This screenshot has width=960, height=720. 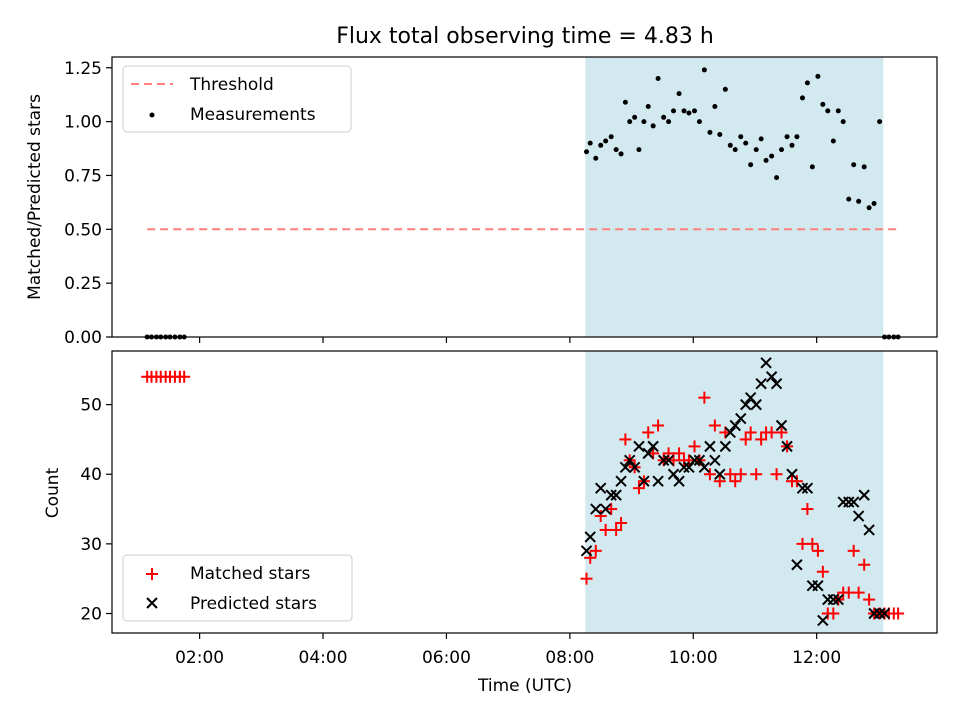 What do you see at coordinates (237, 99) in the screenshot?
I see `top-legend: Threshold Measurements` at bounding box center [237, 99].